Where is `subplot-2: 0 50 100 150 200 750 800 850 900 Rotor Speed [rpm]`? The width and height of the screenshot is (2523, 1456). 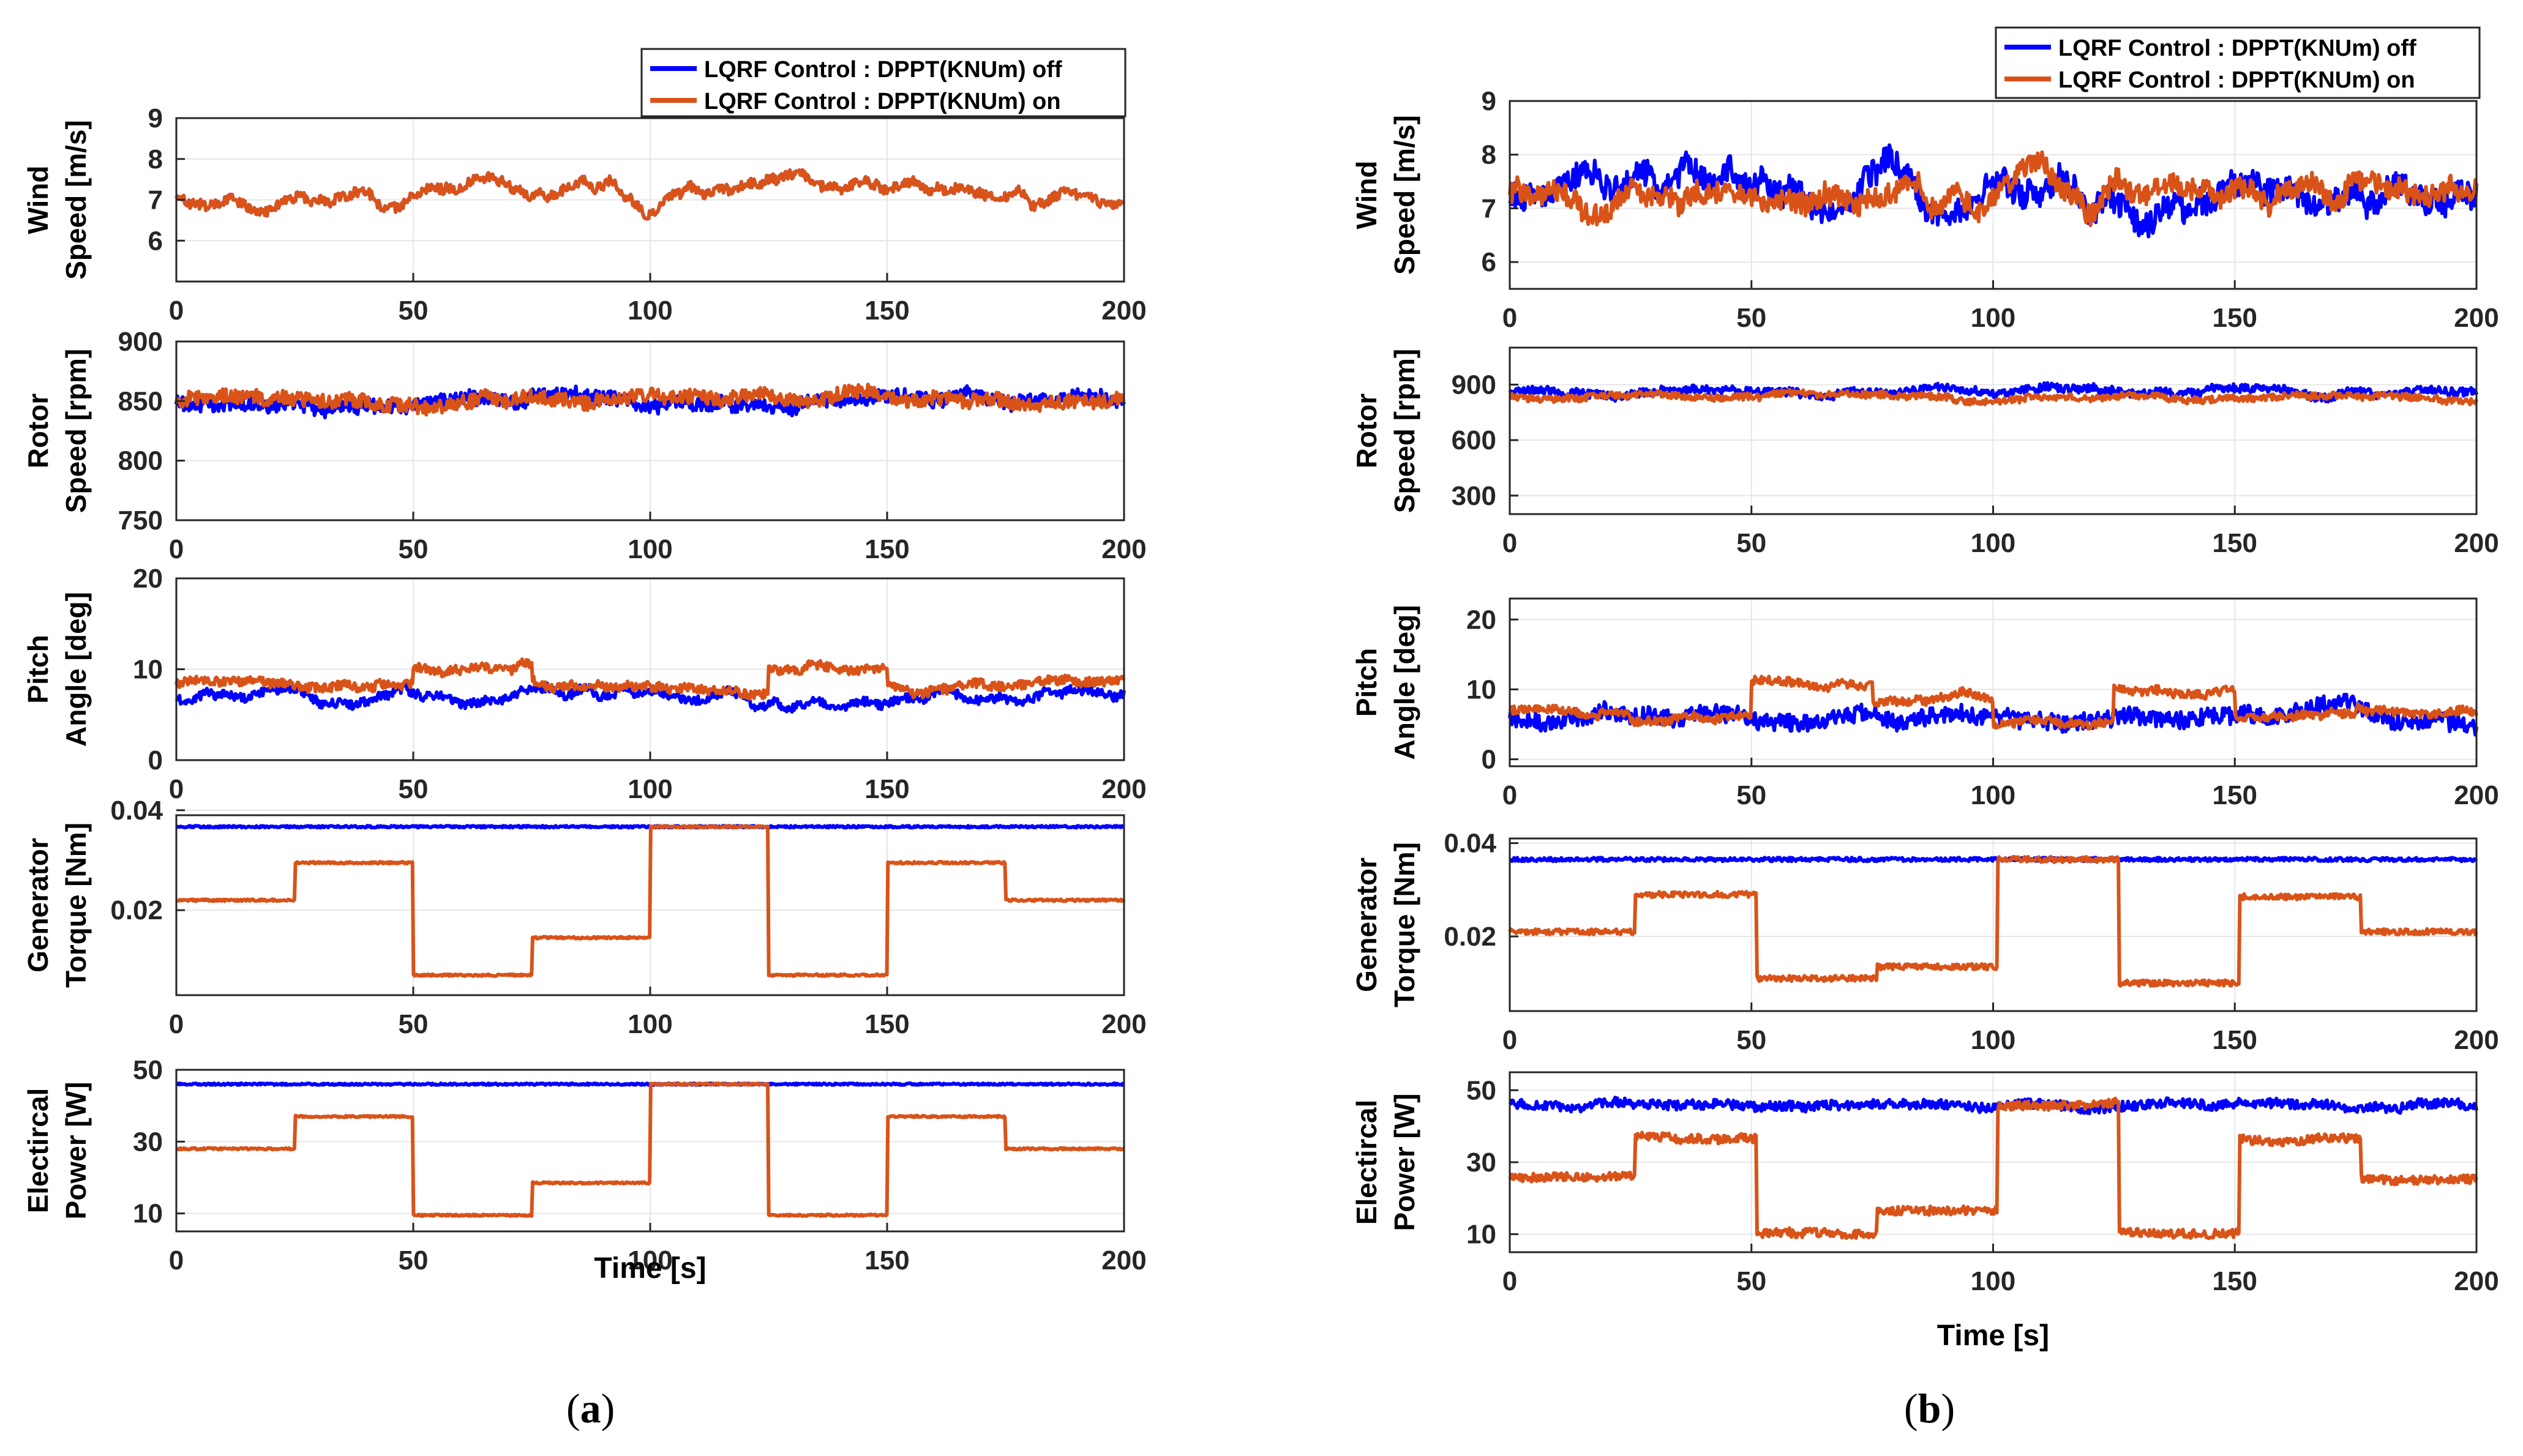
subplot-2: 0 50 100 150 200 750 800 850 900 Rotor Speed [rpm] is located at coordinates (585, 445).